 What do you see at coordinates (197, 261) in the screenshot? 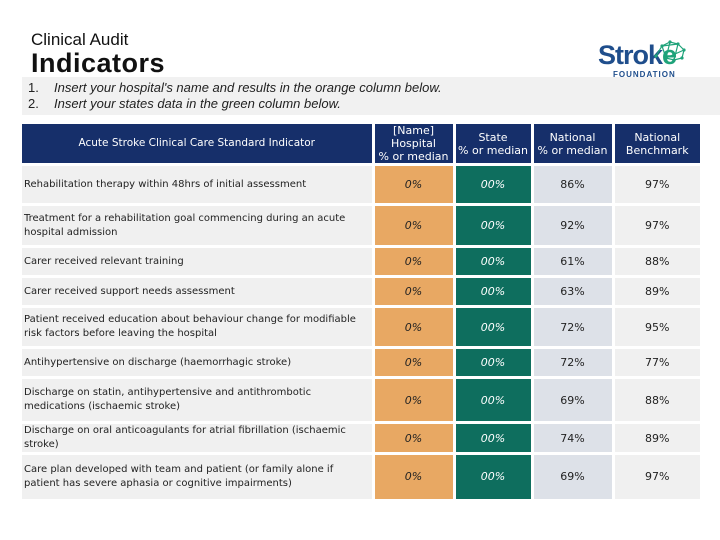
I see `indicator-cell: Carer received relevant training` at bounding box center [197, 261].